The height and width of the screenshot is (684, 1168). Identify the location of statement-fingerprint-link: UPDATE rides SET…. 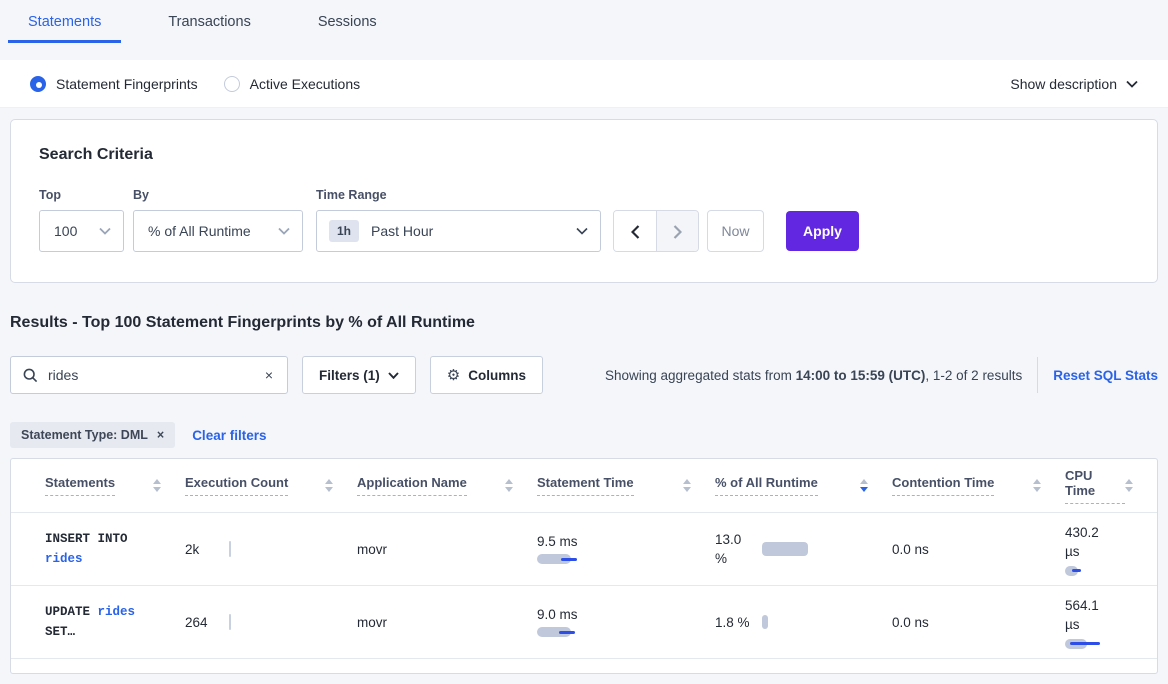
(90, 622).